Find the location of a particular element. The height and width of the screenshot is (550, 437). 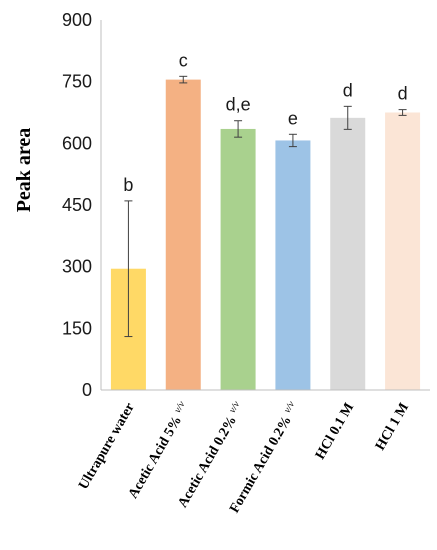

y-tick-label: 150 is located at coordinates (77, 328).